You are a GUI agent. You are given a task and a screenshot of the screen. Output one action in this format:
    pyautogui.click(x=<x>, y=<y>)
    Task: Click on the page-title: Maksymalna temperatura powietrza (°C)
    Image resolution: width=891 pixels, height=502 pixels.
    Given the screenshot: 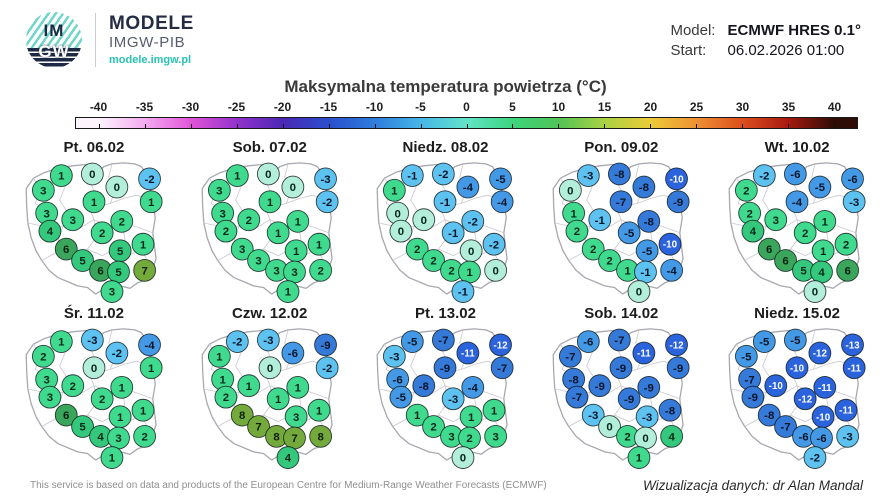 What is the action you would take?
    pyautogui.click(x=445, y=86)
    